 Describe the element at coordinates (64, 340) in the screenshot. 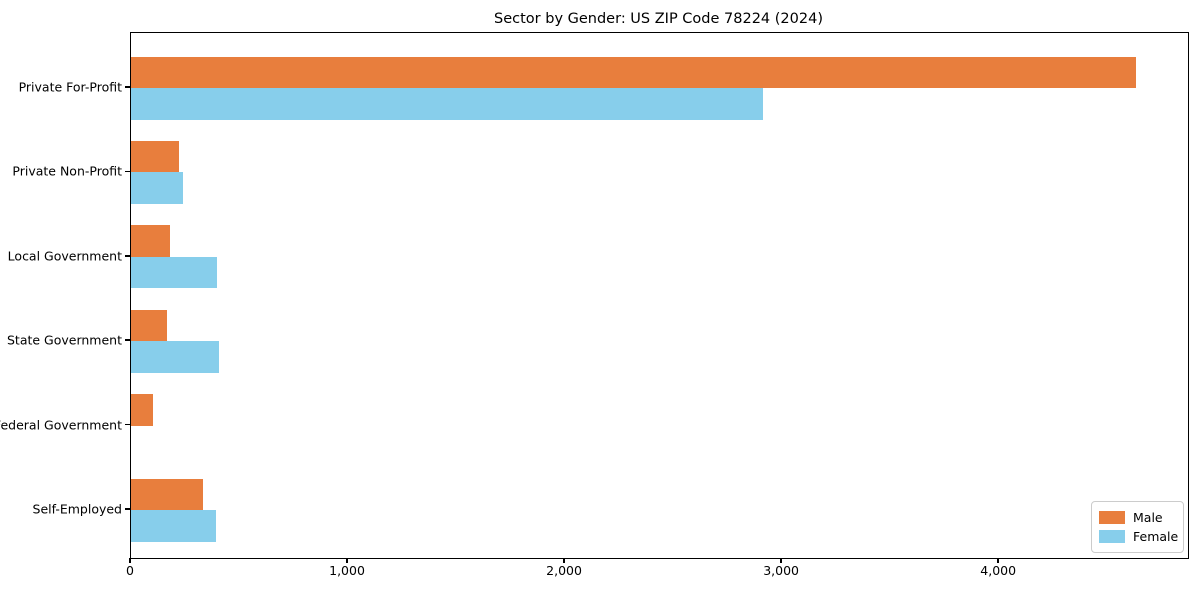

I see `y-tick-label: State Government` at that location.